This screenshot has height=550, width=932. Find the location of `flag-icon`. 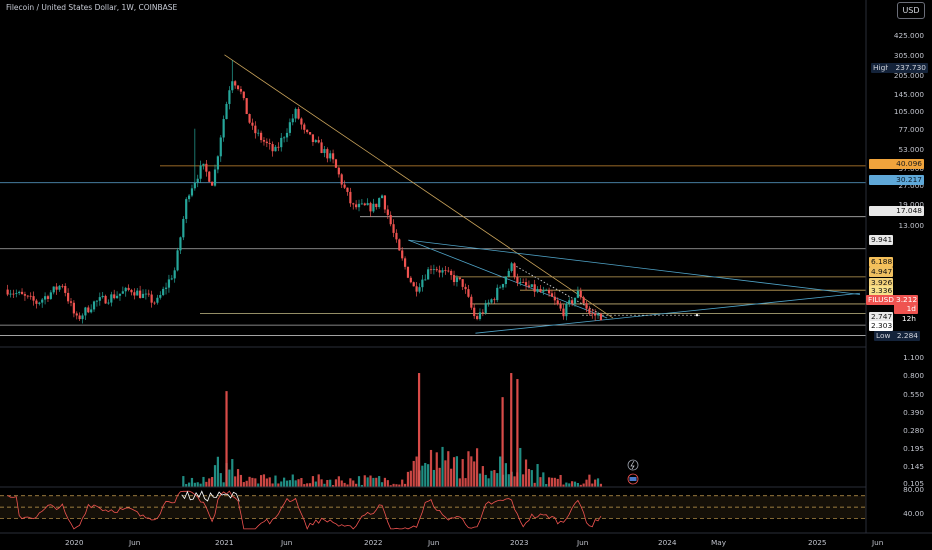

flag-icon is located at coordinates (633, 479).